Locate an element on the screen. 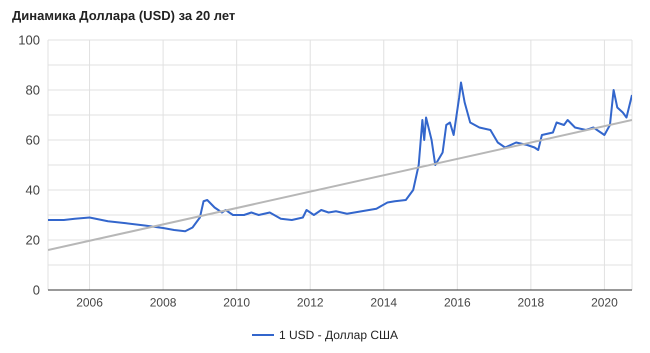  legend-label: 1 USD - Доллар США is located at coordinates (338, 335).